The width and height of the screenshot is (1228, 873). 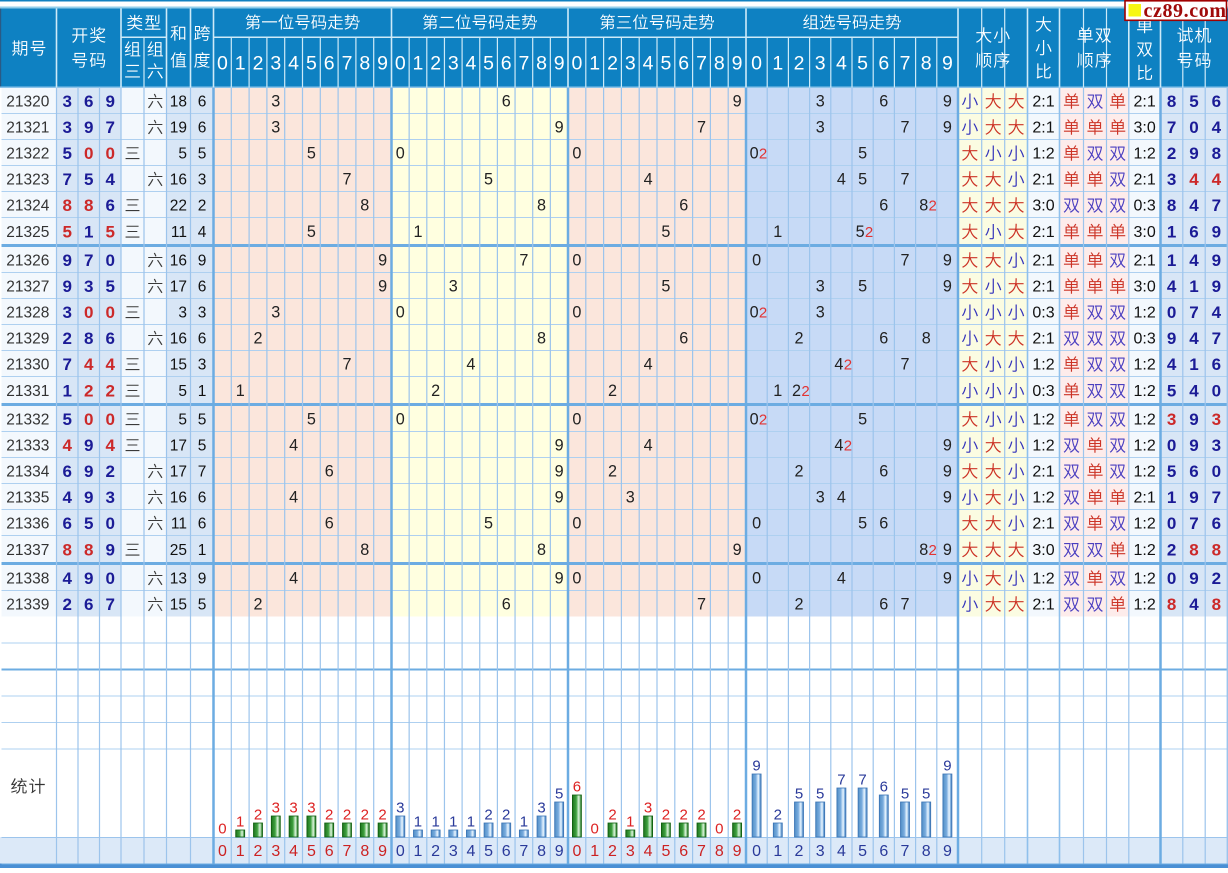 What do you see at coordinates (27, 313) in the screenshot?
I see `svg-text: 21328` at bounding box center [27, 313].